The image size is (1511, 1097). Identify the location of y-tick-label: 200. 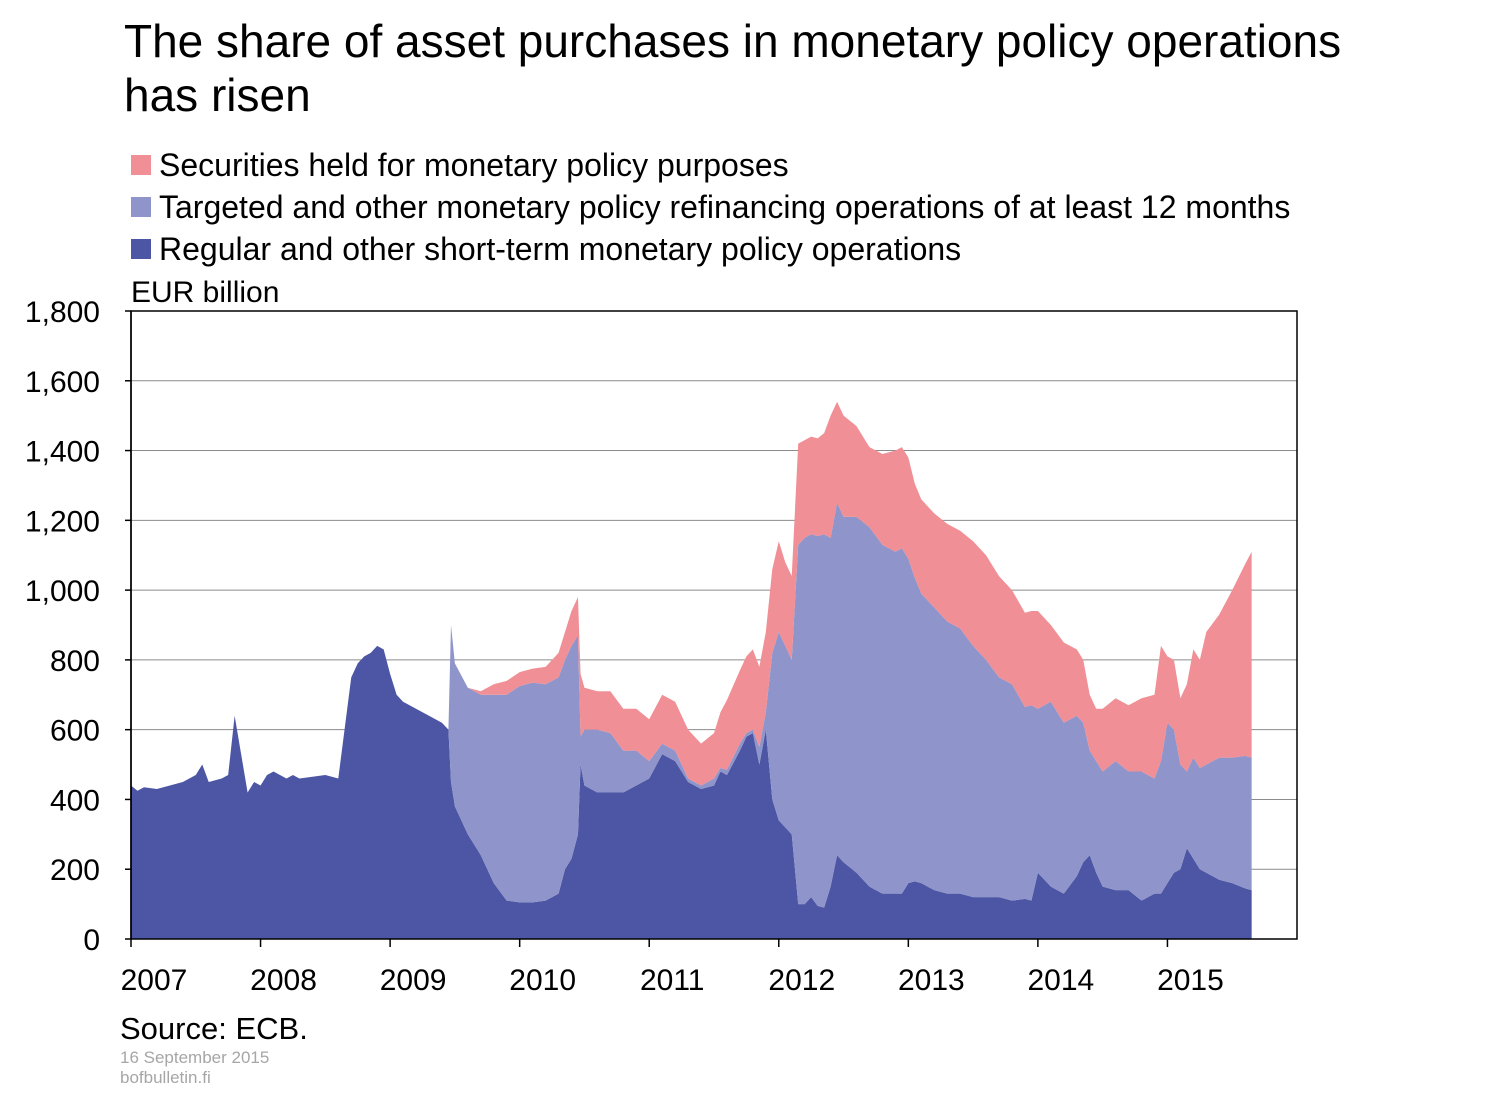
(75, 870).